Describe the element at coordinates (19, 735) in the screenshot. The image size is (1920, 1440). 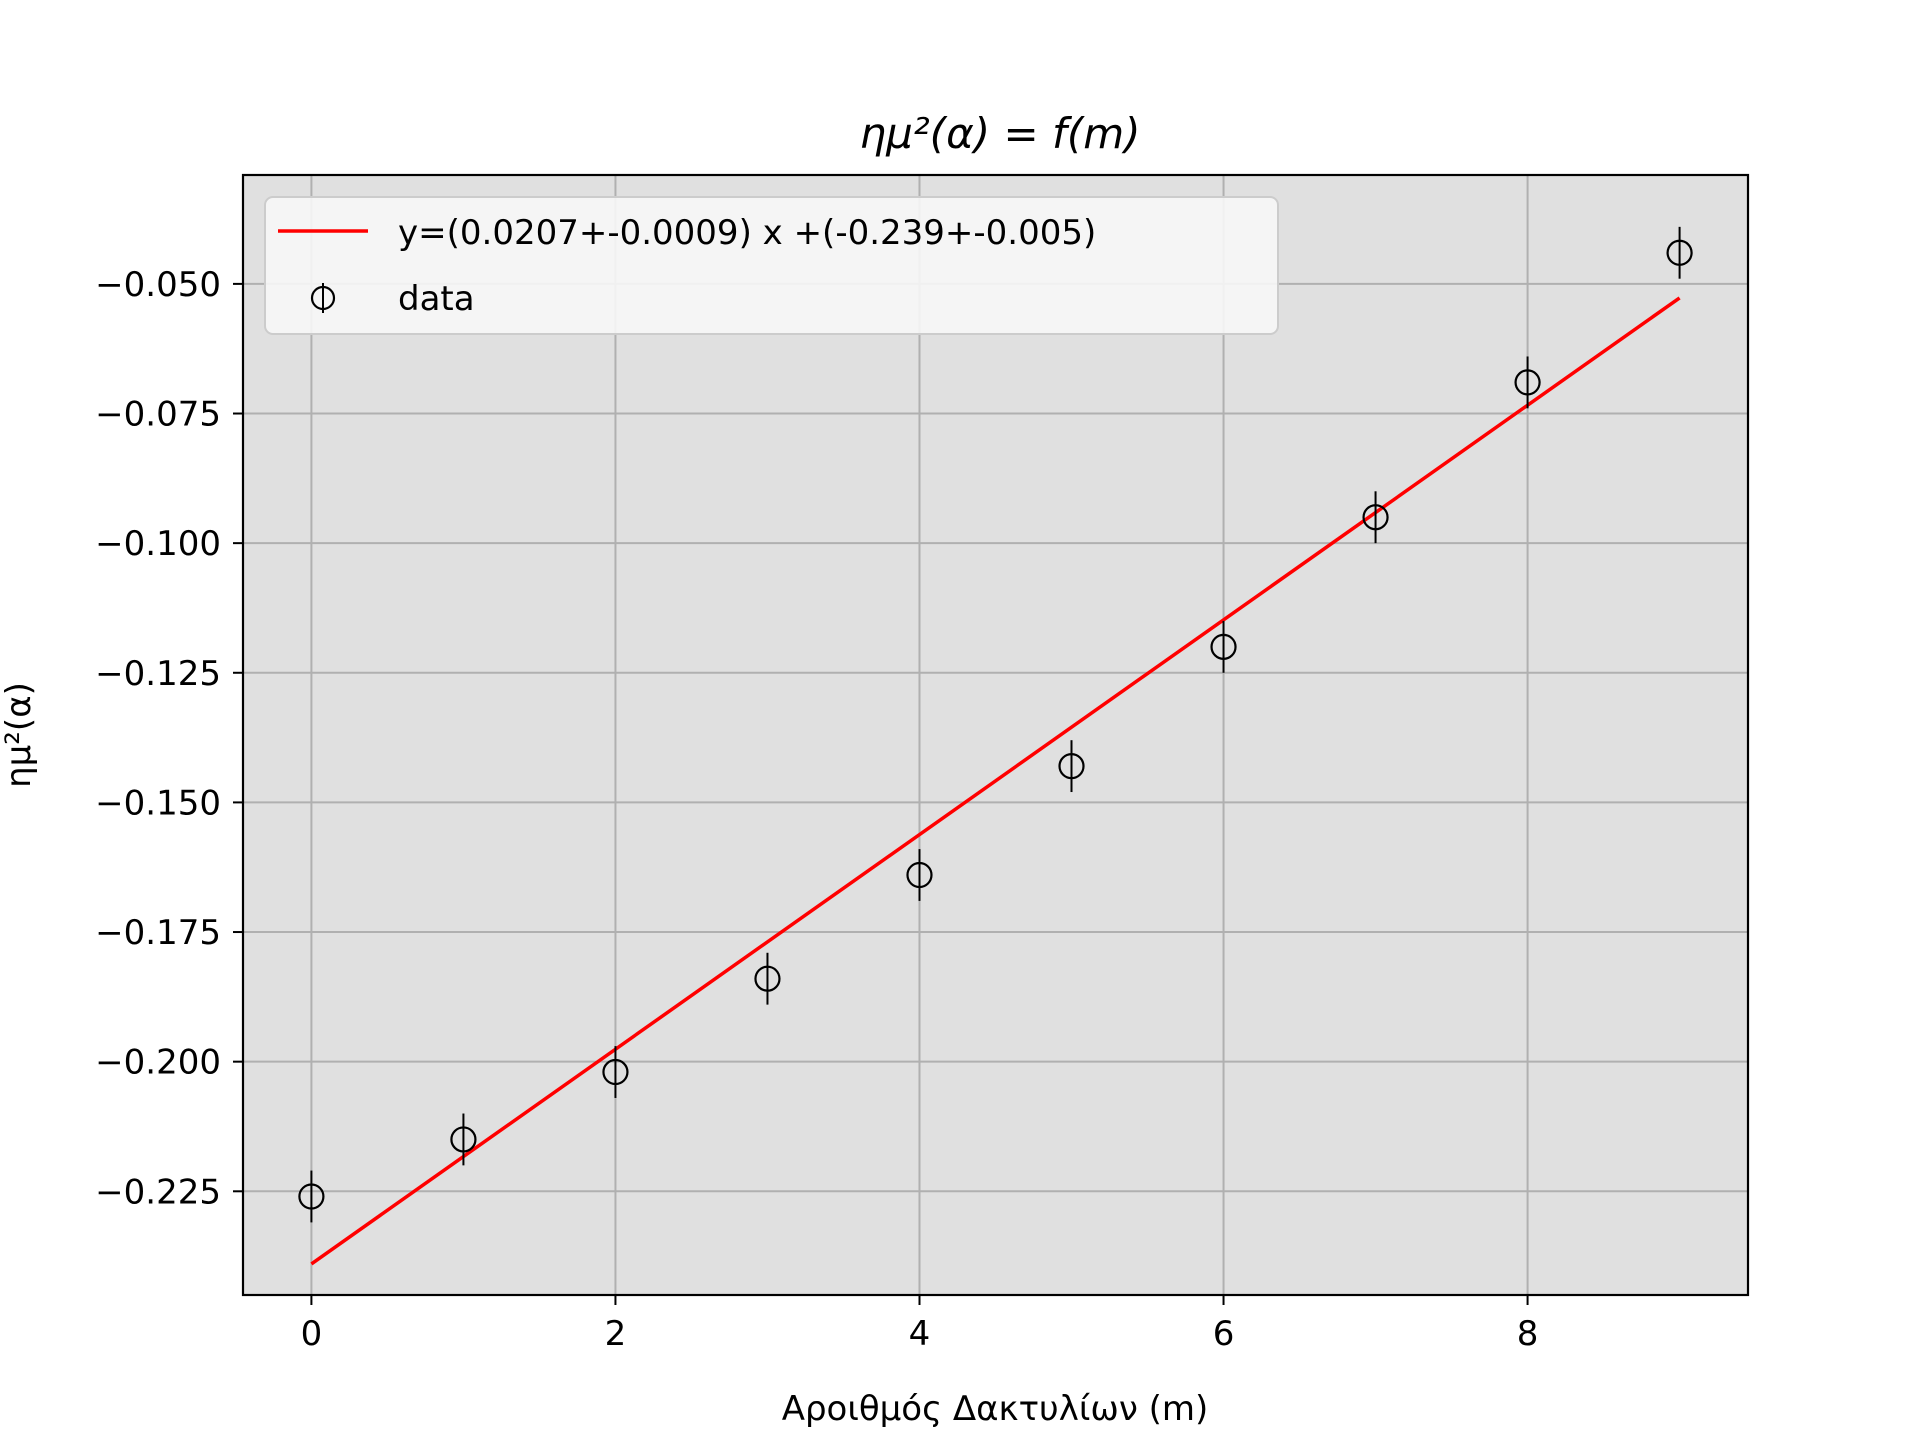
I see `y-axis-label: ημ²(α)` at that location.